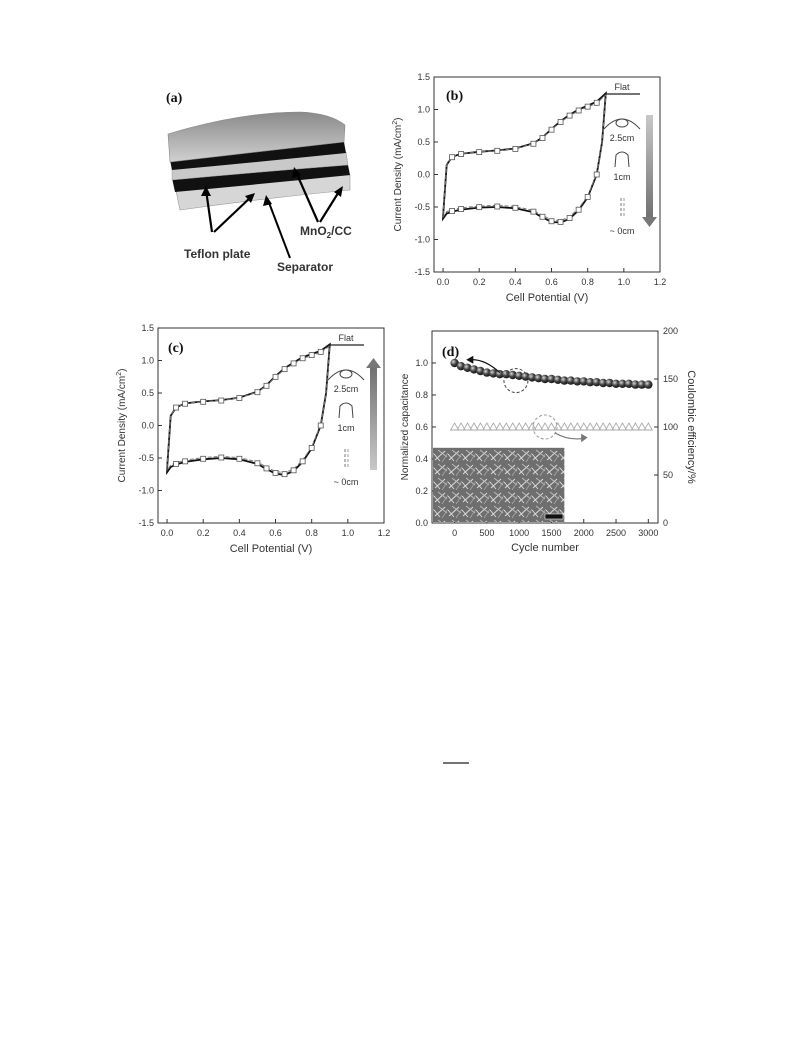  Describe the element at coordinates (422, 272) in the screenshot. I see `y-tick-label: -1.5` at that location.